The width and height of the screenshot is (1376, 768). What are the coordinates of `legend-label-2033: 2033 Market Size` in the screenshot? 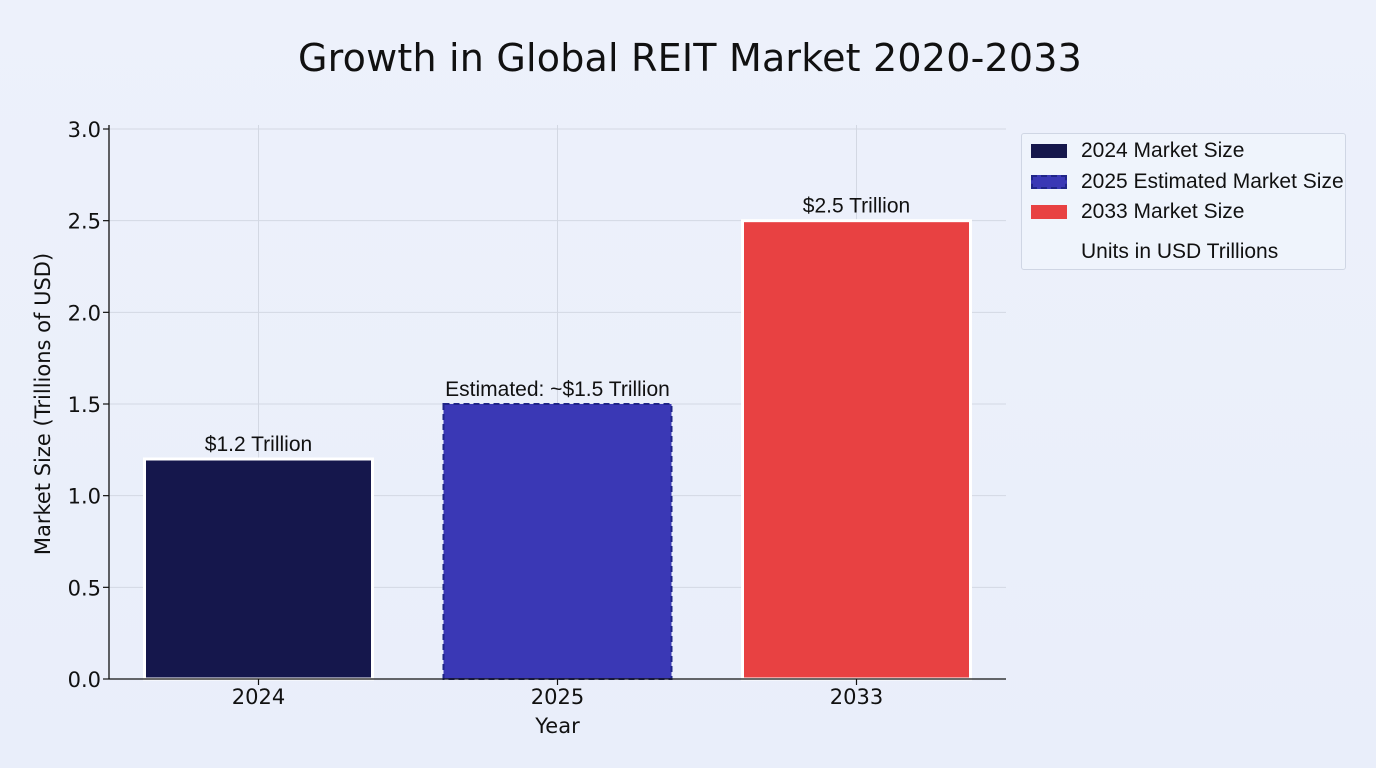 It's located at (1163, 211).